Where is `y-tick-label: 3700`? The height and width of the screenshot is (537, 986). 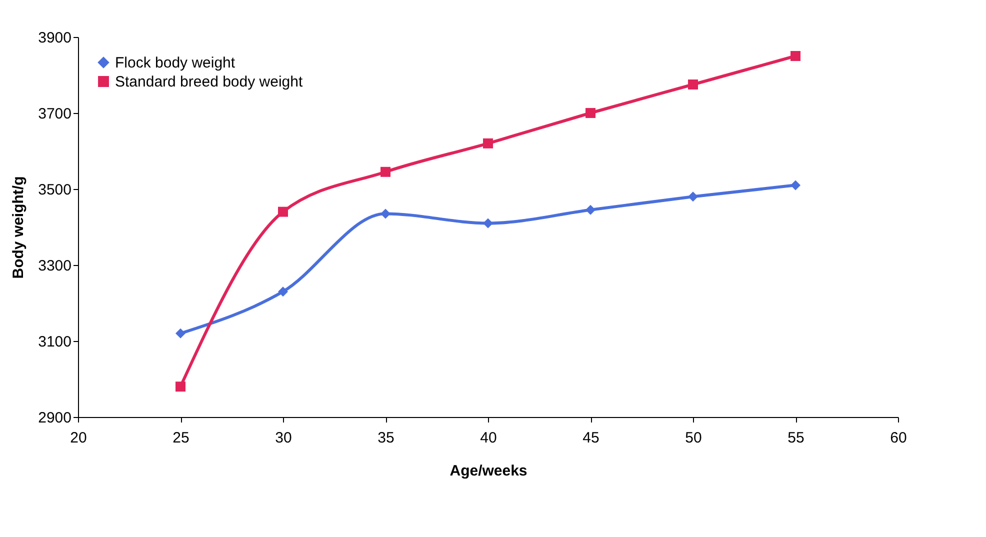
y-tick-label: 3700 is located at coordinates (55, 114).